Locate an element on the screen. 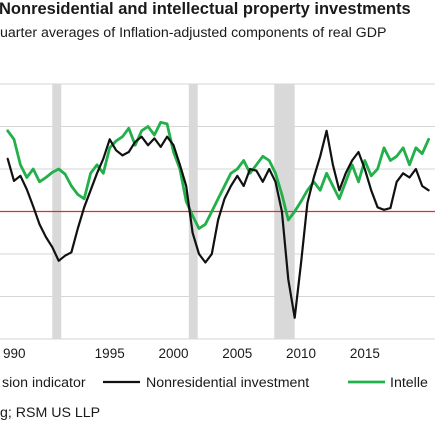 This screenshot has height=435, width=435. legend-label-recession: sion indicator is located at coordinates (44, 383).